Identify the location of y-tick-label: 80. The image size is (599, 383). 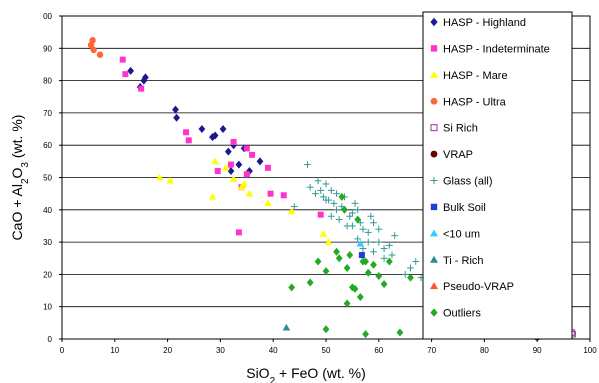
(47, 81).